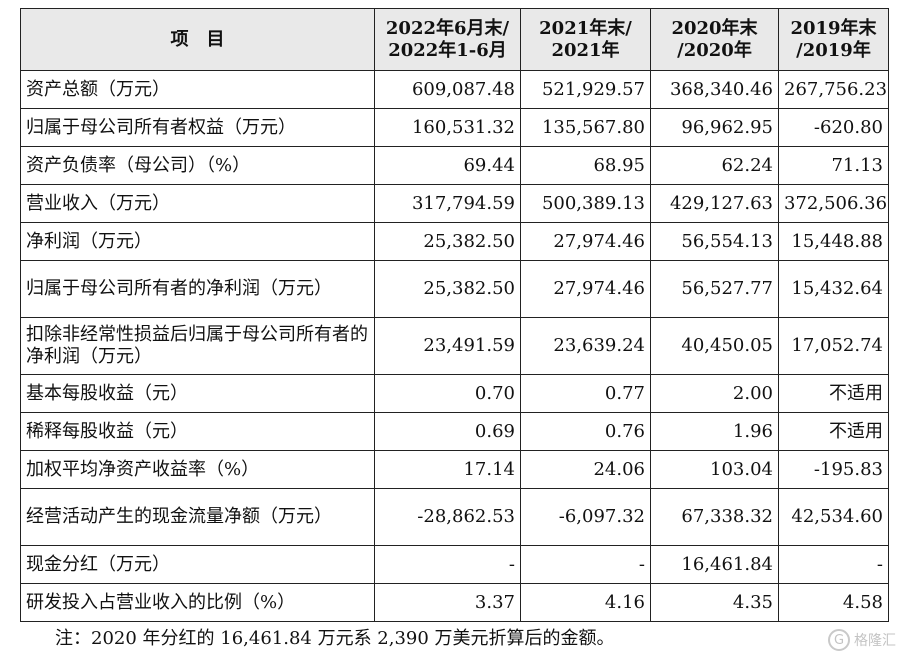 Image resolution: width=908 pixels, height=655 pixels. What do you see at coordinates (197, 393) in the screenshot?
I see `row-label: 基本每股收益（元）` at bounding box center [197, 393].